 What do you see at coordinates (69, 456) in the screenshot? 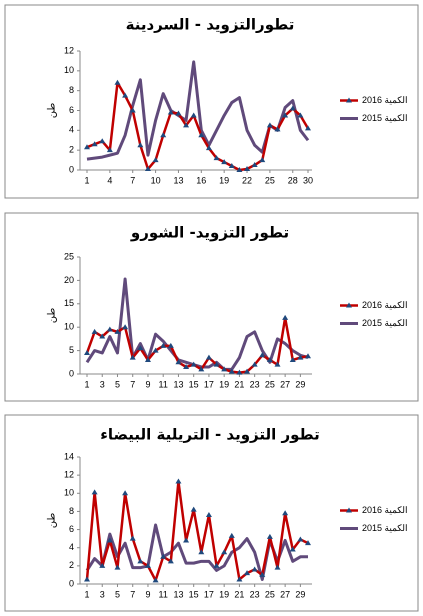
I see `y-tick-label: 14` at bounding box center [69, 456].